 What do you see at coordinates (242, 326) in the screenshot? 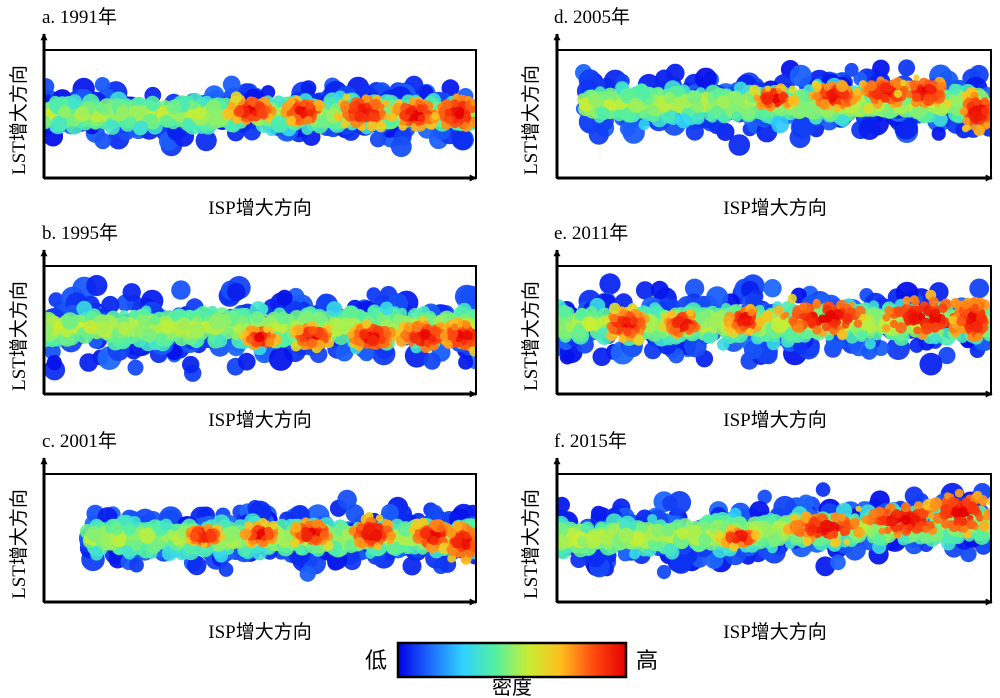
I see `panel-b: b. 1995年 ISP增大方向 LST增大方向` at bounding box center [242, 326].